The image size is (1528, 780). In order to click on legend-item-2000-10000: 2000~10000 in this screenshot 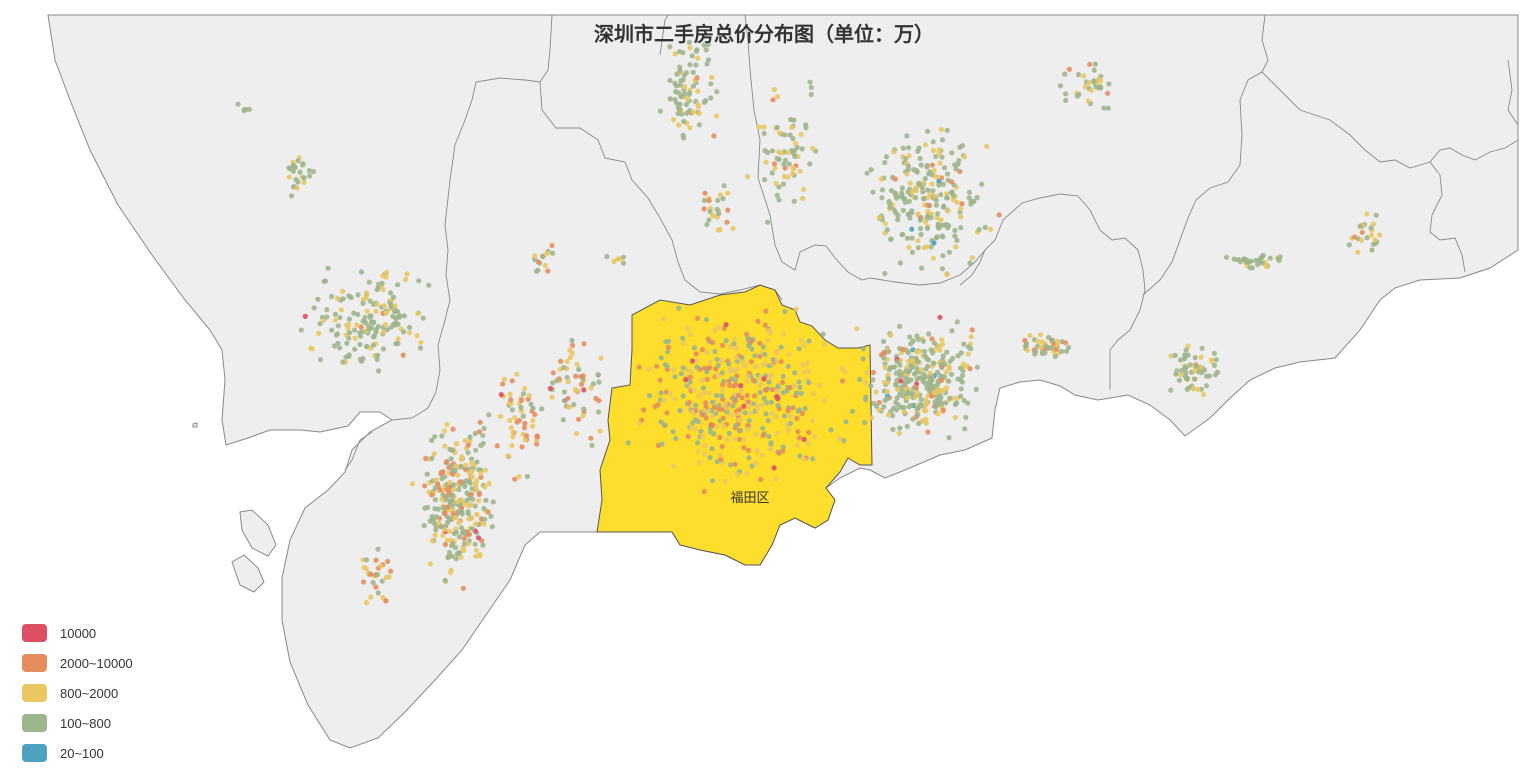, I will do `click(77, 663)`.